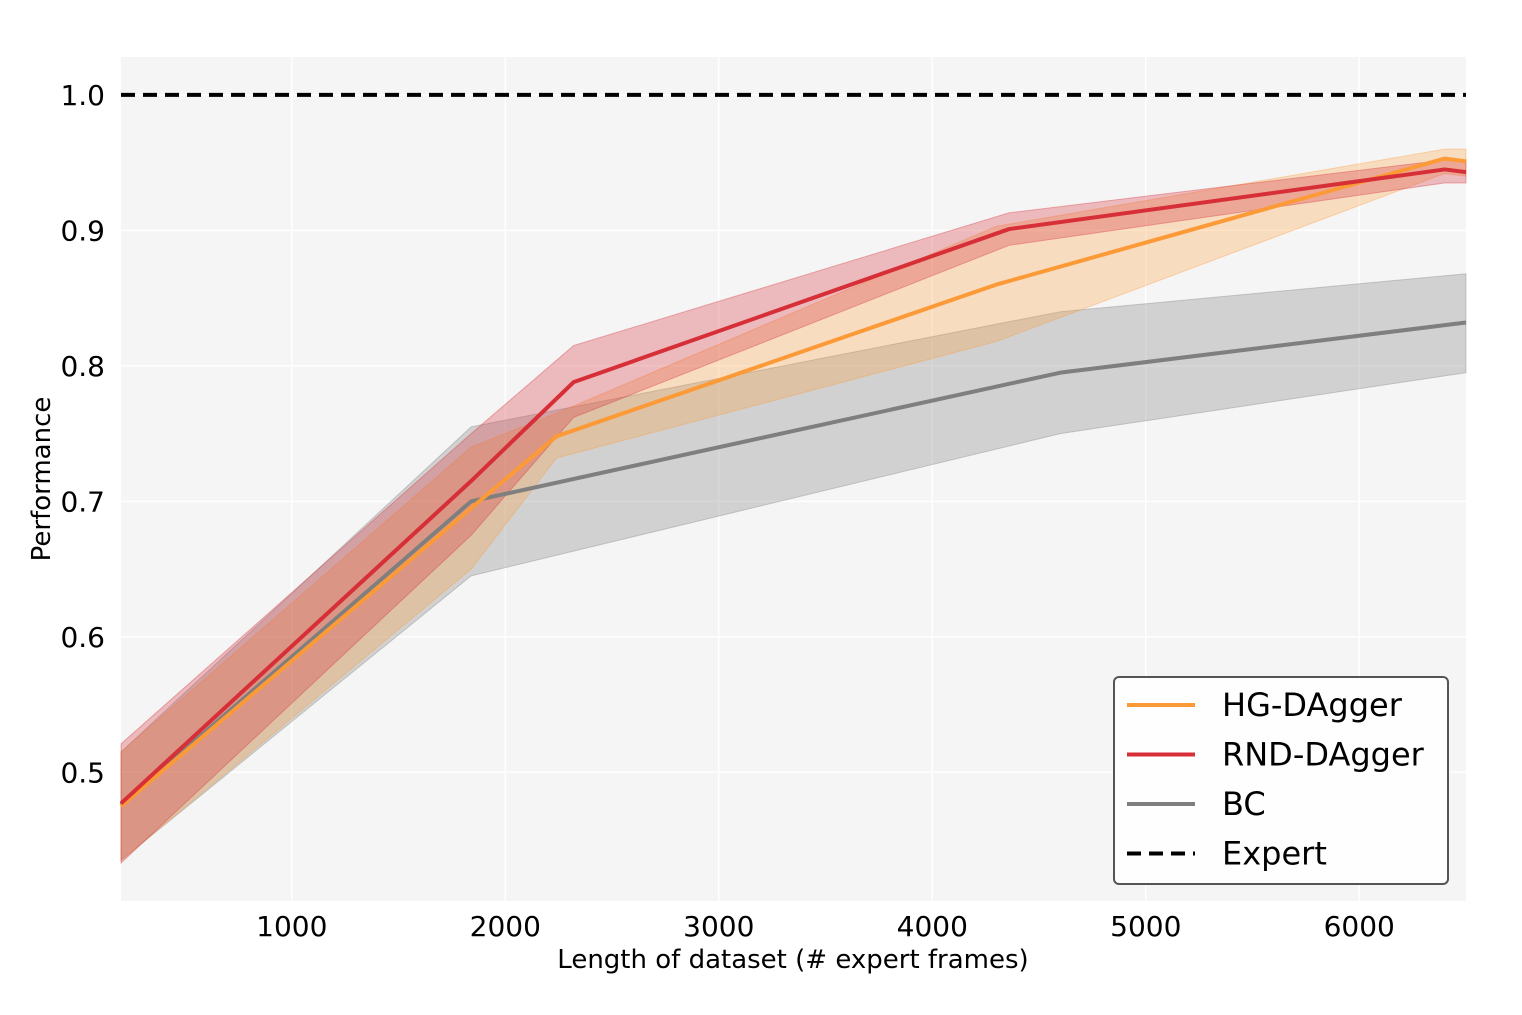  Describe the element at coordinates (1145, 926) in the screenshot. I see `x-tick-label: 5000` at that location.